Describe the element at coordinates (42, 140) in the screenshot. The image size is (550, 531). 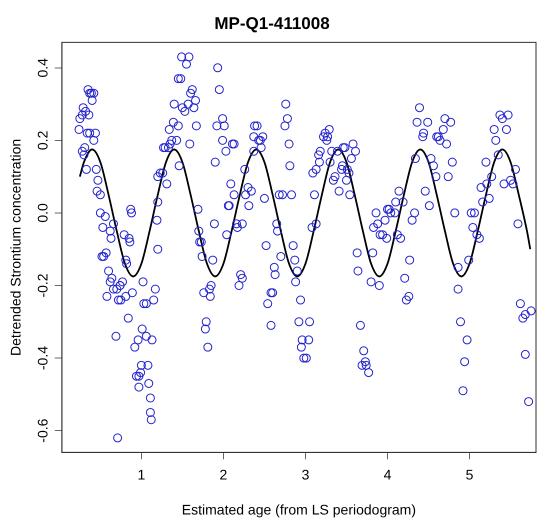
I see `y-tick-label: 0.2` at that location.